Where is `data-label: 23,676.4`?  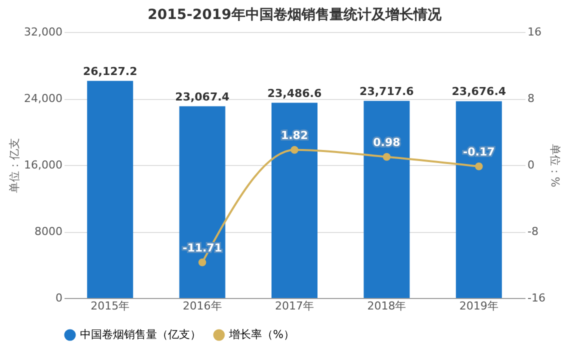 data-label: 23,676.4 is located at coordinates (479, 91).